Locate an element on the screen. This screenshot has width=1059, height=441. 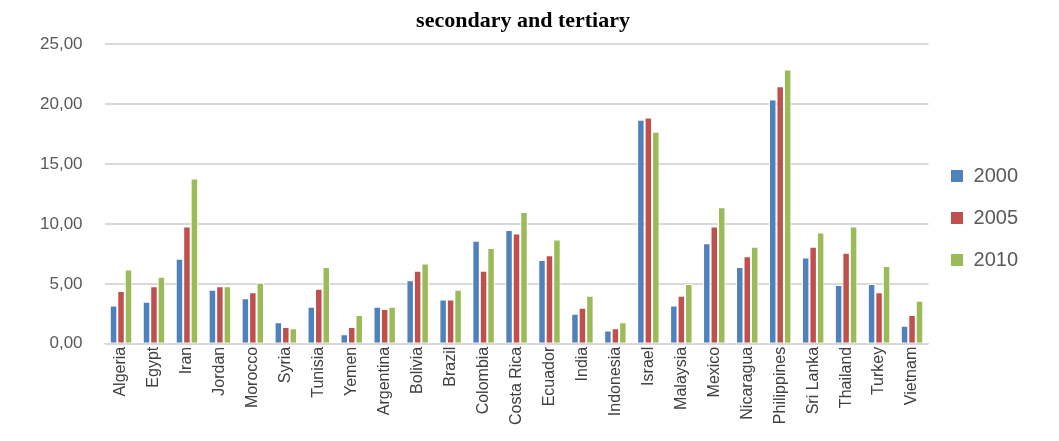
x-tick-label: Vietnam is located at coordinates (911, 376).